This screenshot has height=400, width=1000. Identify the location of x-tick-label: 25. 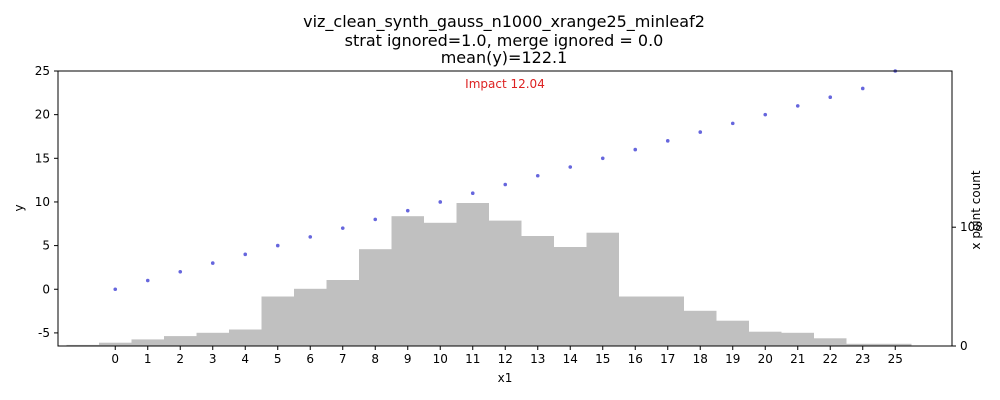
(895, 359).